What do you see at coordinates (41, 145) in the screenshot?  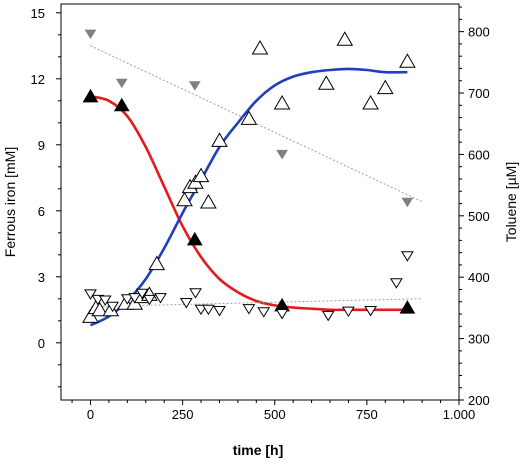 I see `y-left-tick-label: 9` at bounding box center [41, 145].